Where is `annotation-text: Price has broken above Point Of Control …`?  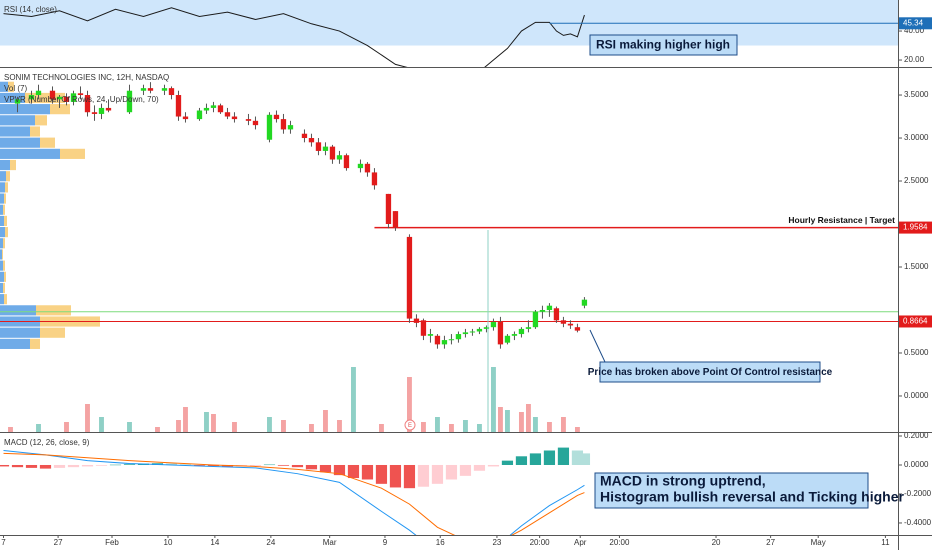
annotation-text: Price has broken above Point Of Control … is located at coordinates (710, 372).